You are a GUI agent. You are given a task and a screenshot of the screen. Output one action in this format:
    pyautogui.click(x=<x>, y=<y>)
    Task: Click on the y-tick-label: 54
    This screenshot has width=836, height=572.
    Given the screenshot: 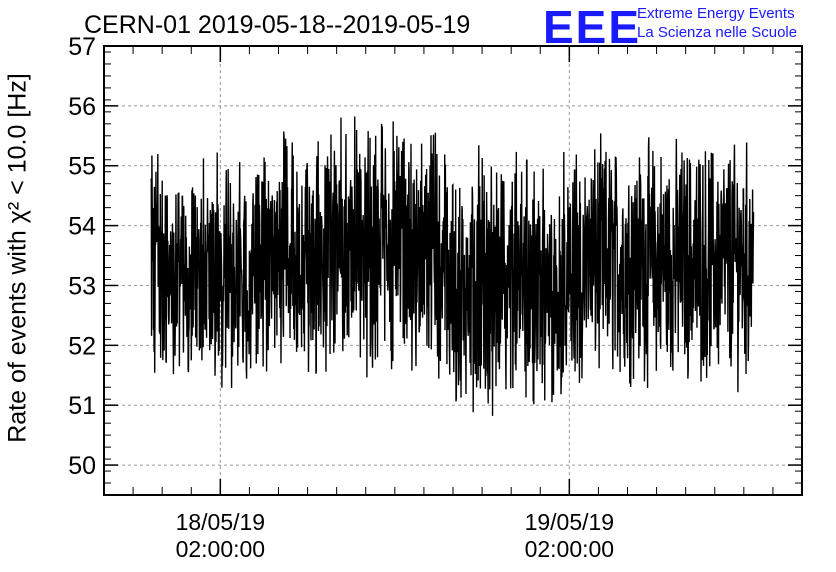 What is the action you would take?
    pyautogui.click(x=82, y=227)
    